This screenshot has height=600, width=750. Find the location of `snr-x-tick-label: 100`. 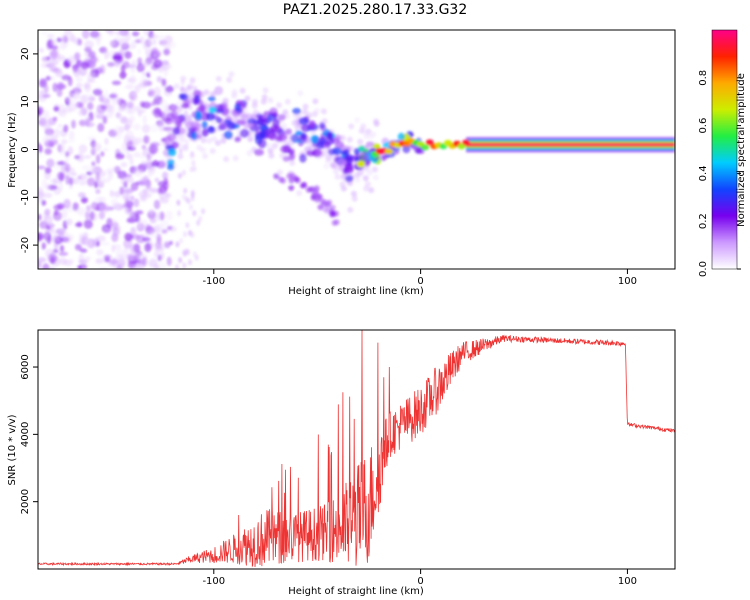

snr-x-tick-label: 100 is located at coordinates (627, 581).